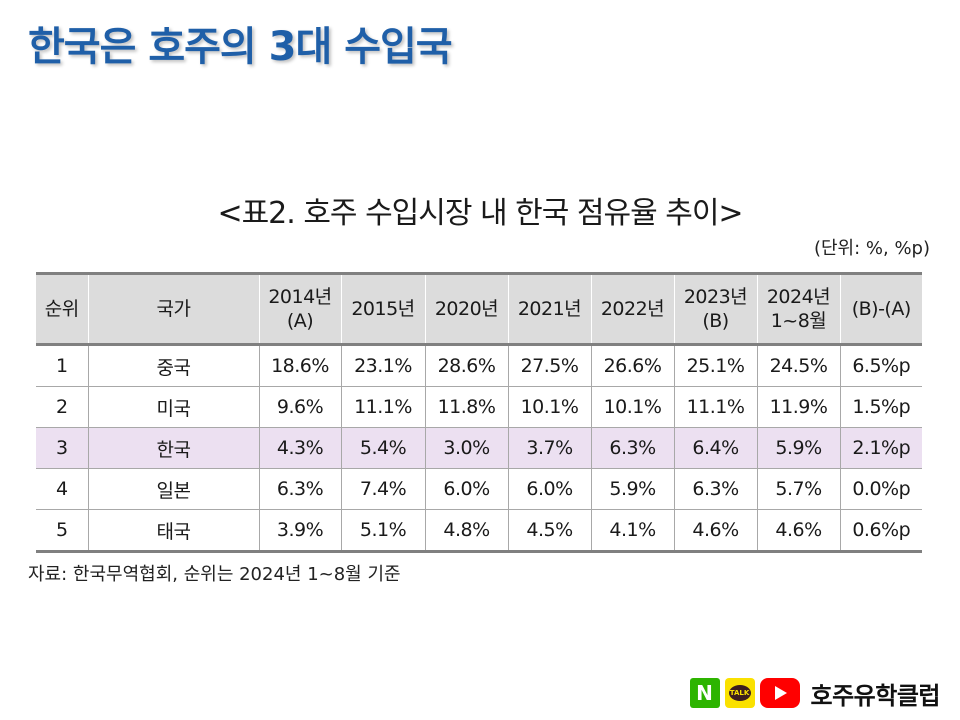  I want to click on cell-country: 태국, so click(174, 531).